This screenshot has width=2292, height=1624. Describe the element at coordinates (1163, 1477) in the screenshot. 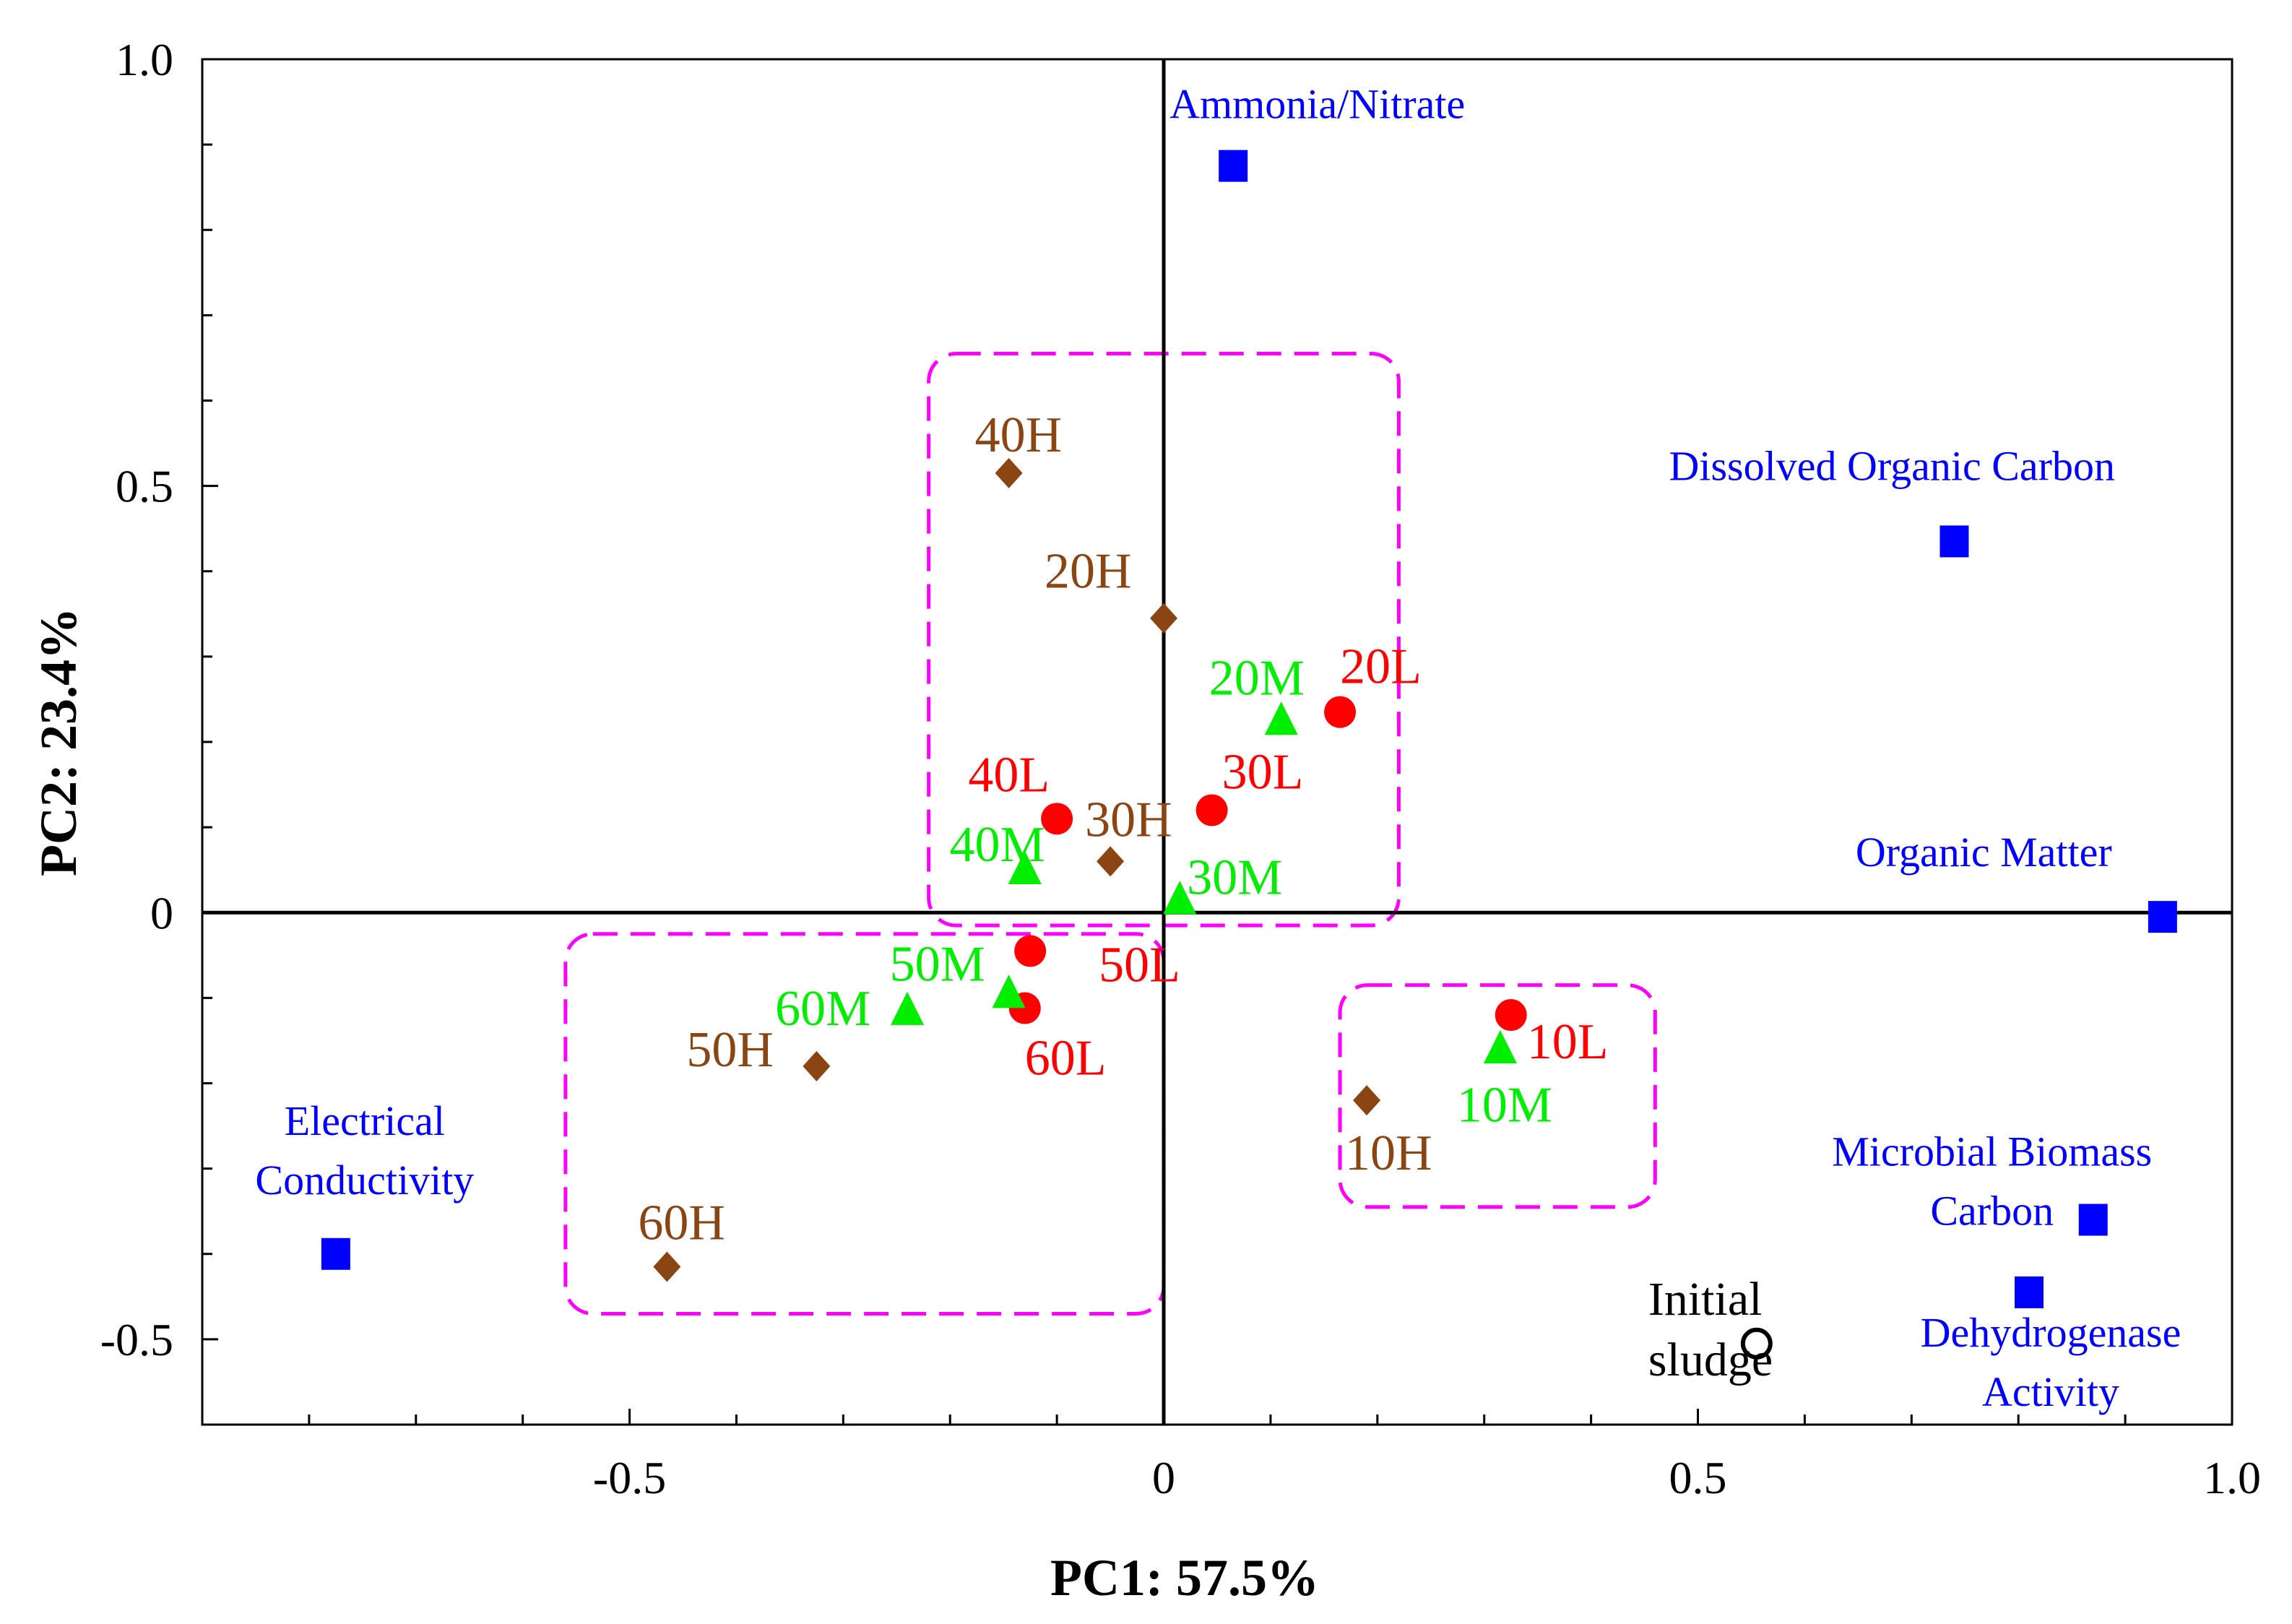

I see `x-tick-label: 0` at that location.